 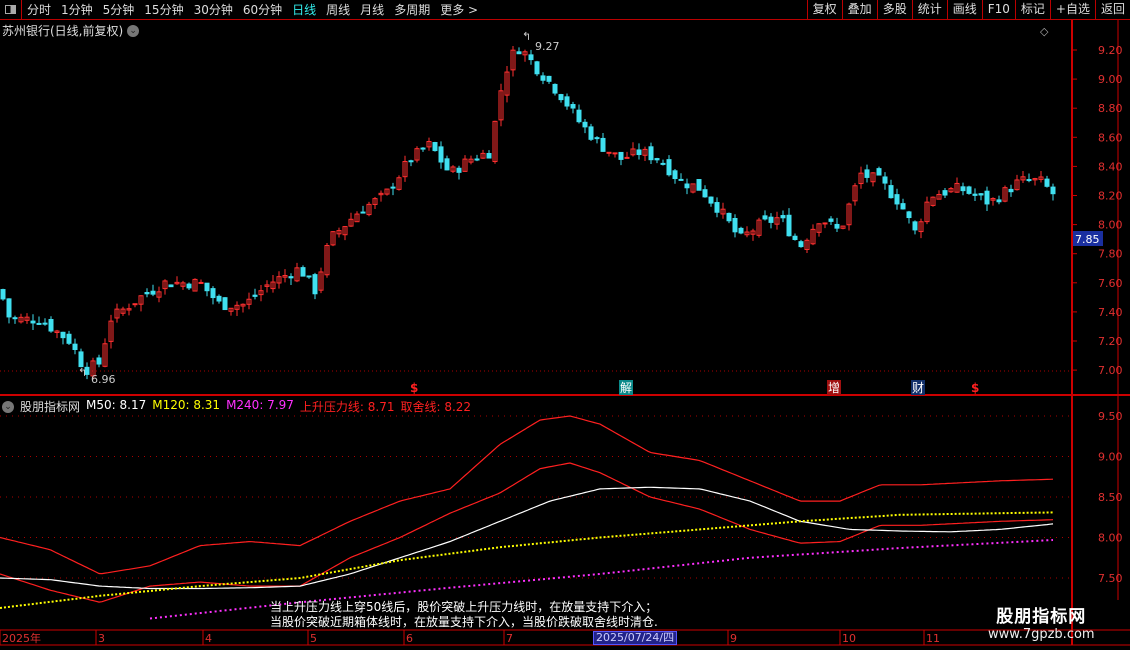 I want to click on toolbar-button: +自选, so click(x=1072, y=10).